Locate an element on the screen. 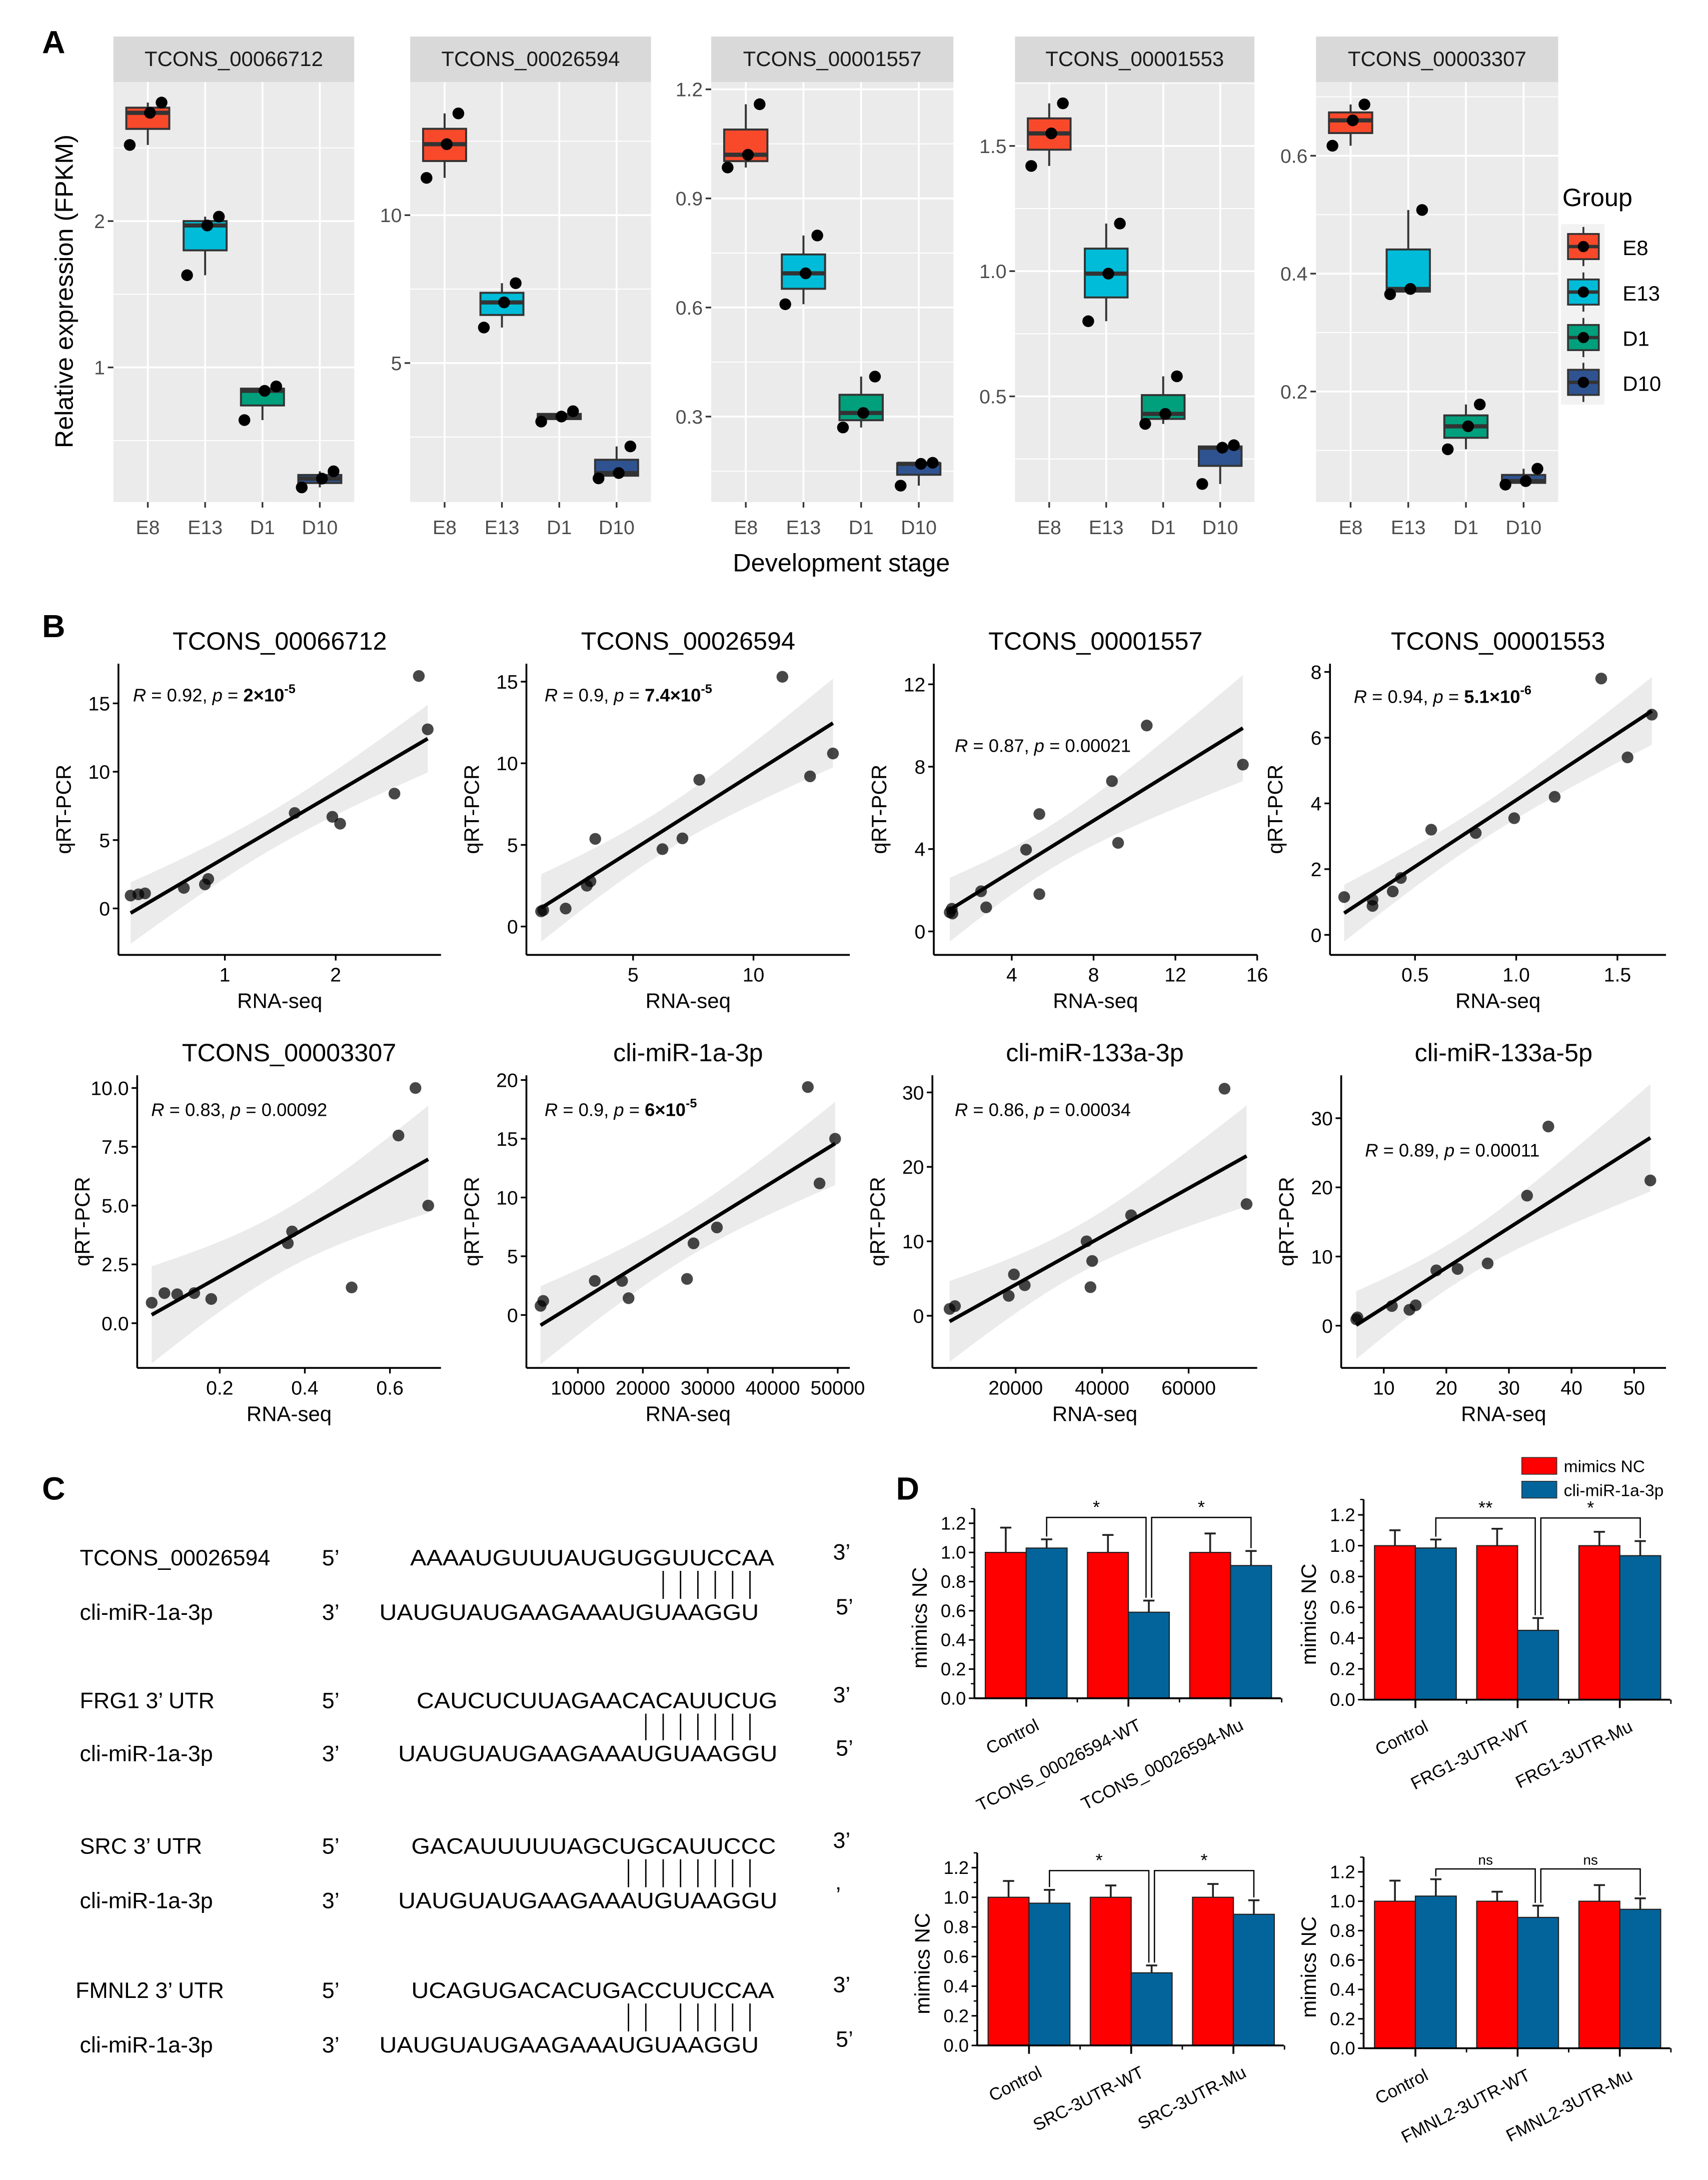  r-label: R is located at coordinates (139, 696).